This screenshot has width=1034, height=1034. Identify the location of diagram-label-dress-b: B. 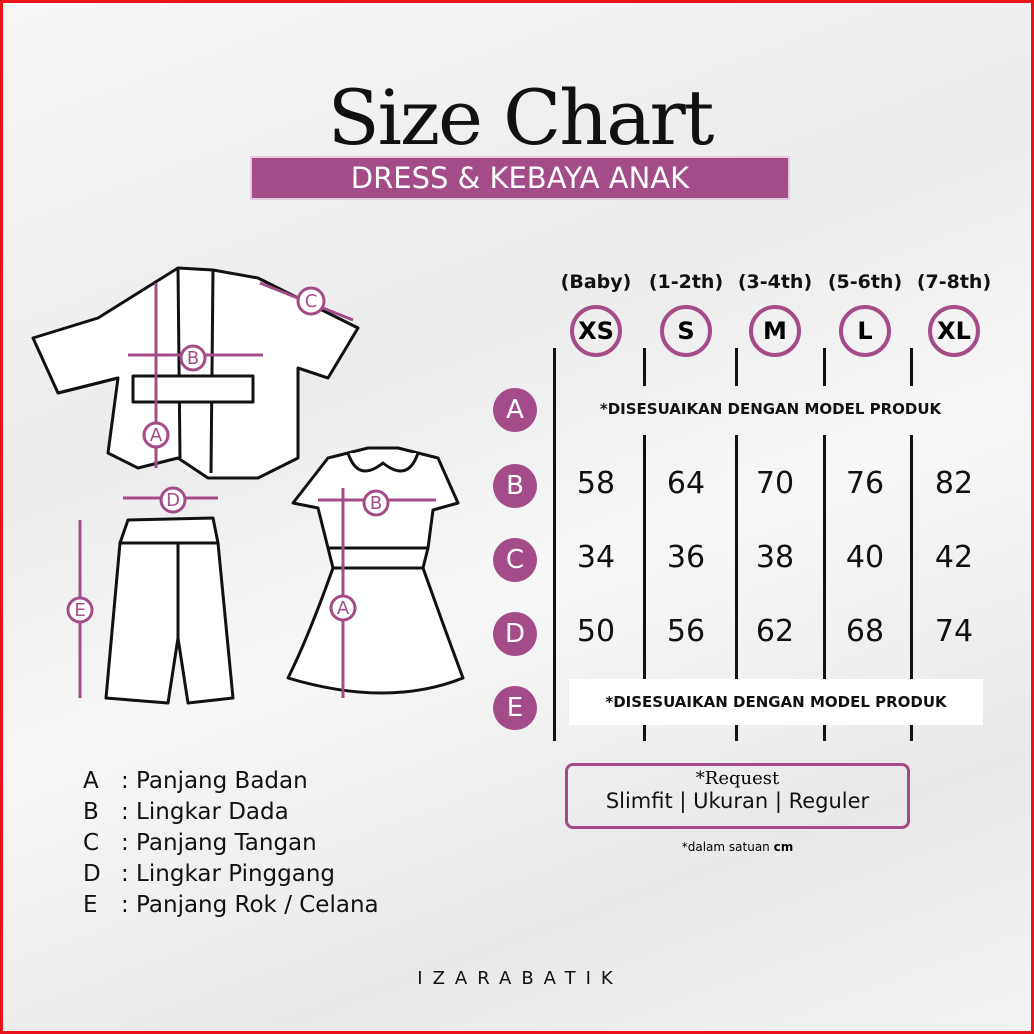
(376, 503).